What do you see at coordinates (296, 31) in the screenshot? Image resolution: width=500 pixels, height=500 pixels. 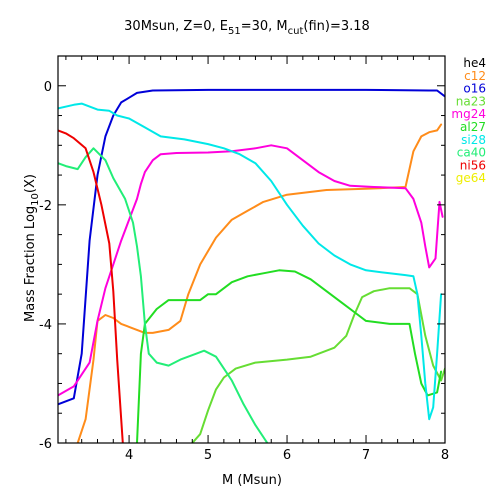 I see `title-m-subscript: cut` at bounding box center [296, 31].